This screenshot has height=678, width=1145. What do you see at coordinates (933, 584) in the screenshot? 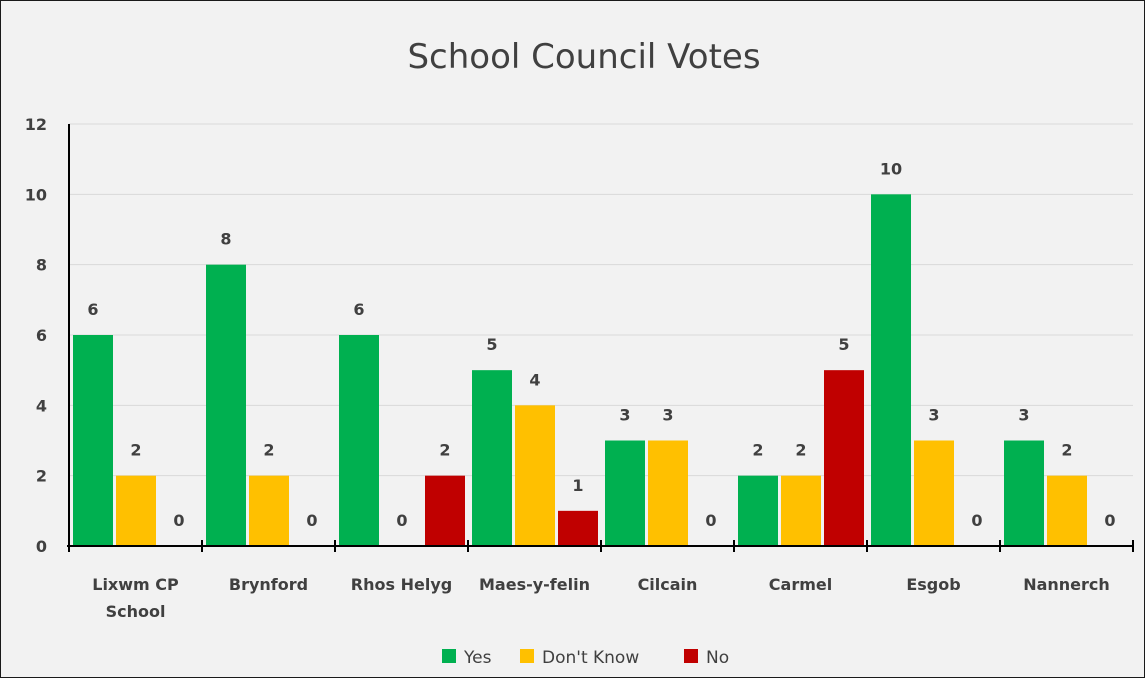
I see `x-category-label: Esgob` at bounding box center [933, 584].